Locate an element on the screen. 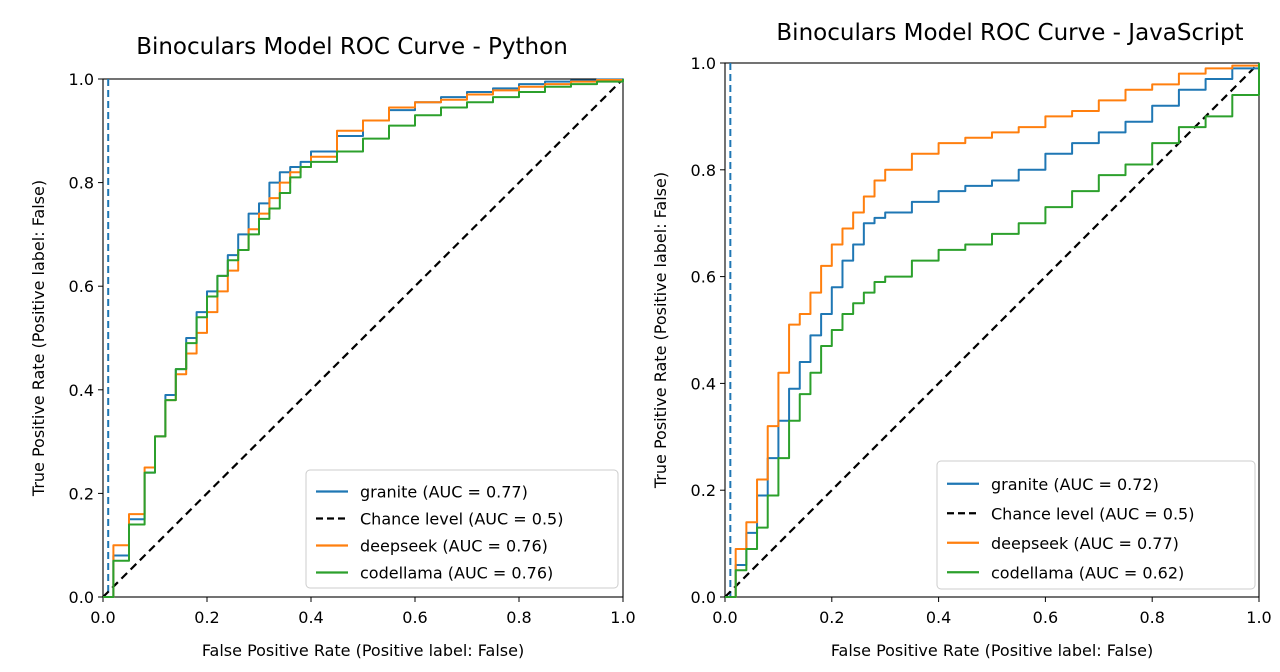 The width and height of the screenshot is (1280, 672). legend-entry: codellama (AUC = 0.76) is located at coordinates (456, 573).